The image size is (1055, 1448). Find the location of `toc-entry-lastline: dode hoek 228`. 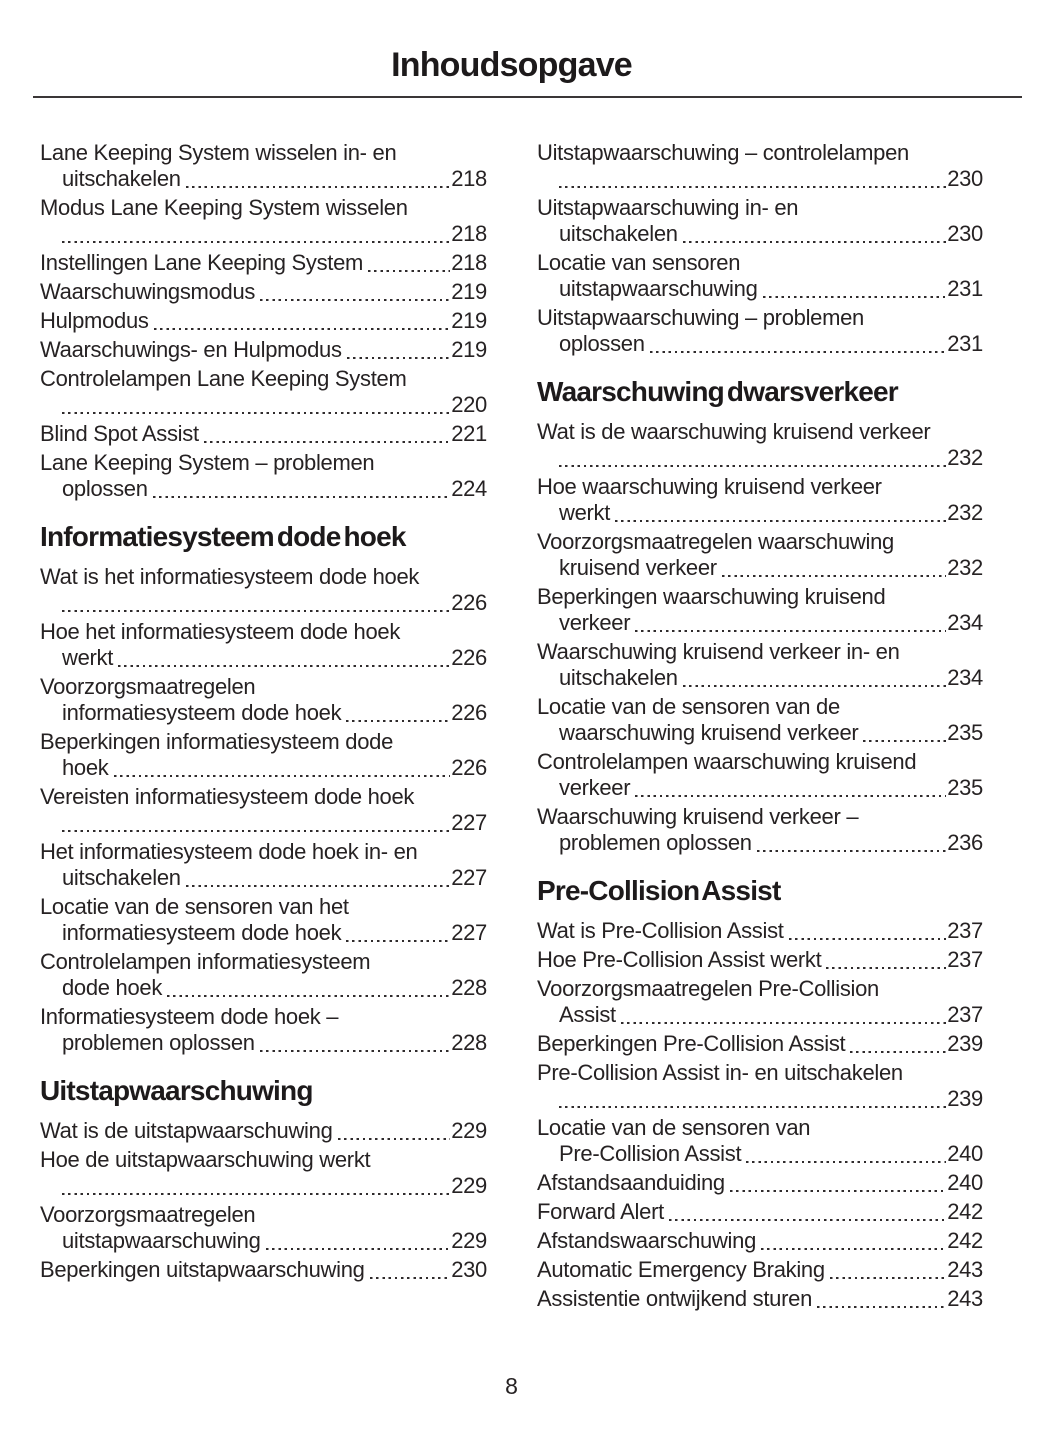

toc-entry-lastline: dode hoek 228 is located at coordinates (263, 988).